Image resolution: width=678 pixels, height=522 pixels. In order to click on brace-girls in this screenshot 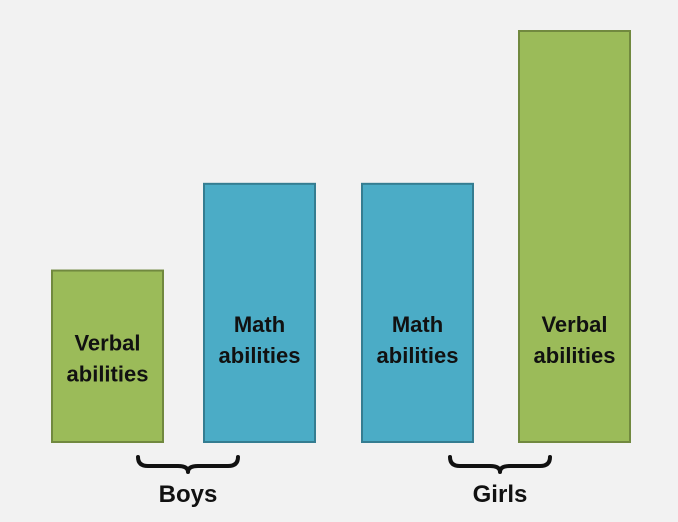, I will do `click(500, 464)`.